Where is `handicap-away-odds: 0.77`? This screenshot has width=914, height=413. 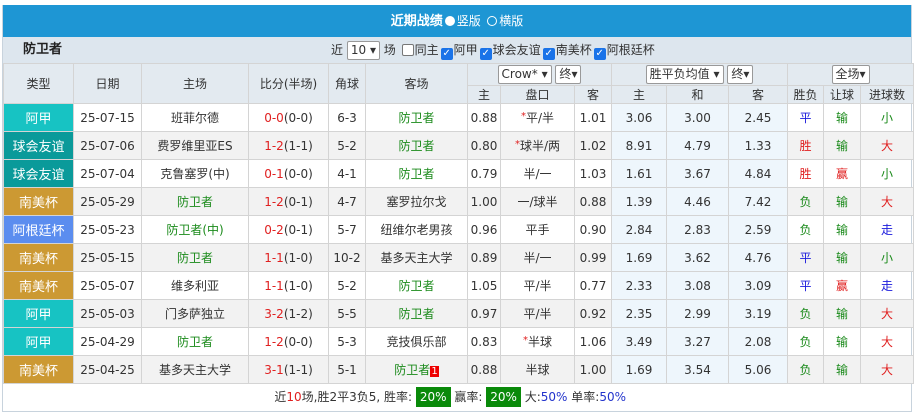 handicap-away-odds: 0.77 is located at coordinates (593, 285).